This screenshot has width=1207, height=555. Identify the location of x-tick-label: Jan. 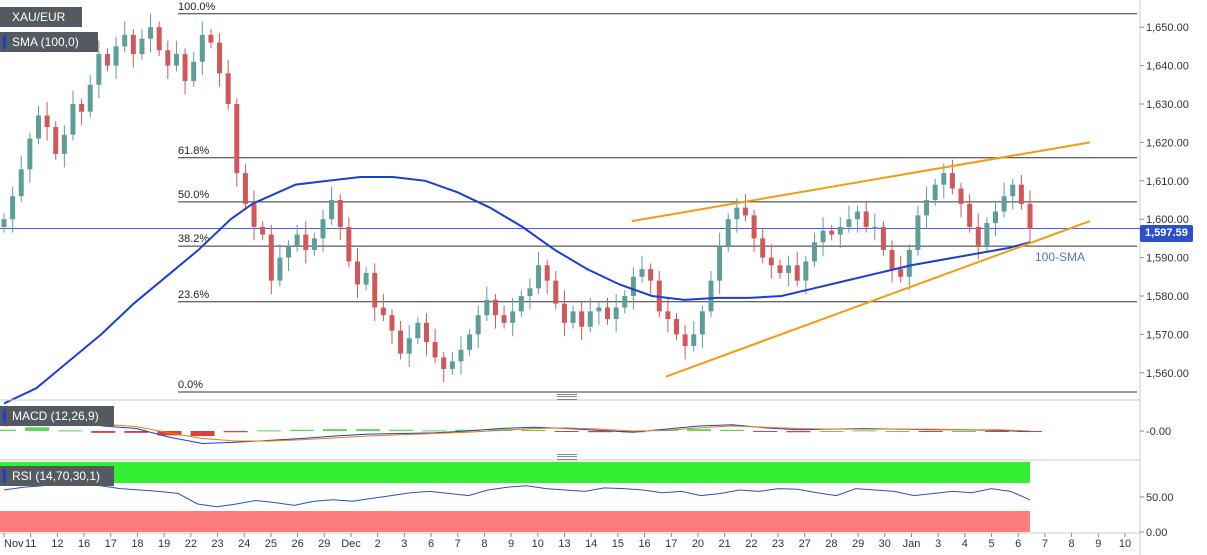
(912, 544).